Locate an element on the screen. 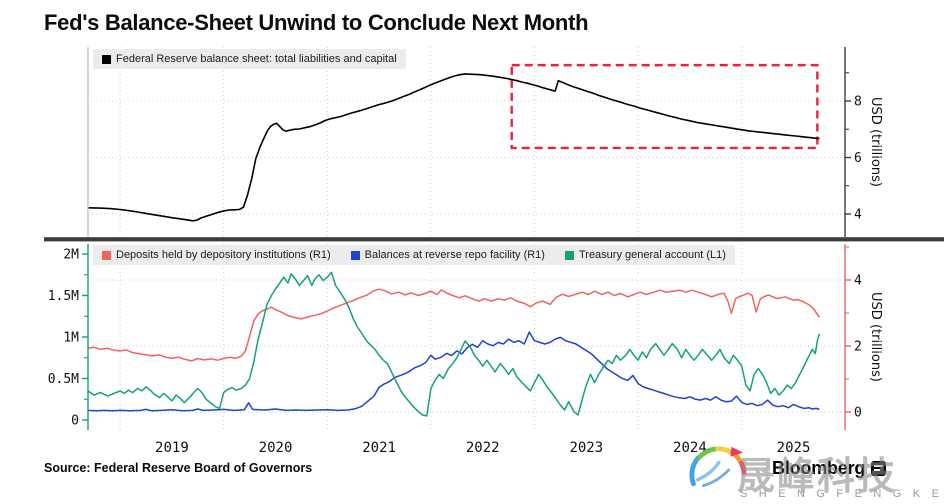 The image size is (944, 504). x-tick-label: 2025 is located at coordinates (794, 448).